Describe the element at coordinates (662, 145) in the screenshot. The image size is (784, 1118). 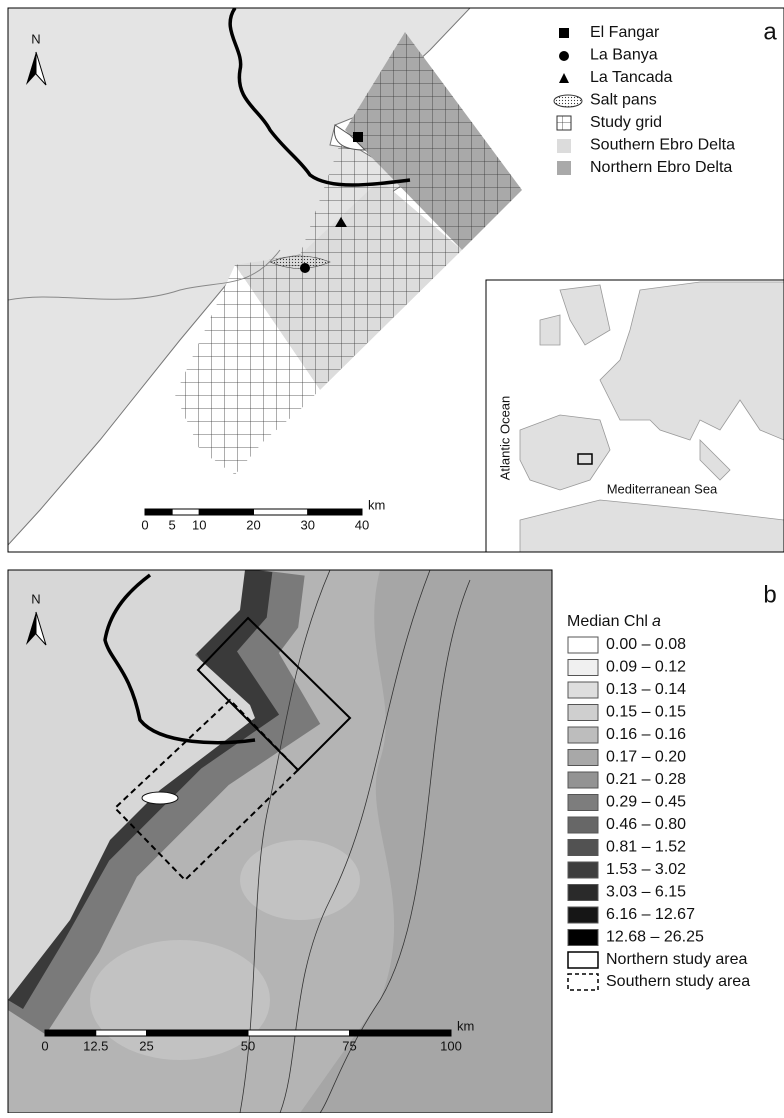
I see `legend-label: Southern Ebro Delta` at that location.